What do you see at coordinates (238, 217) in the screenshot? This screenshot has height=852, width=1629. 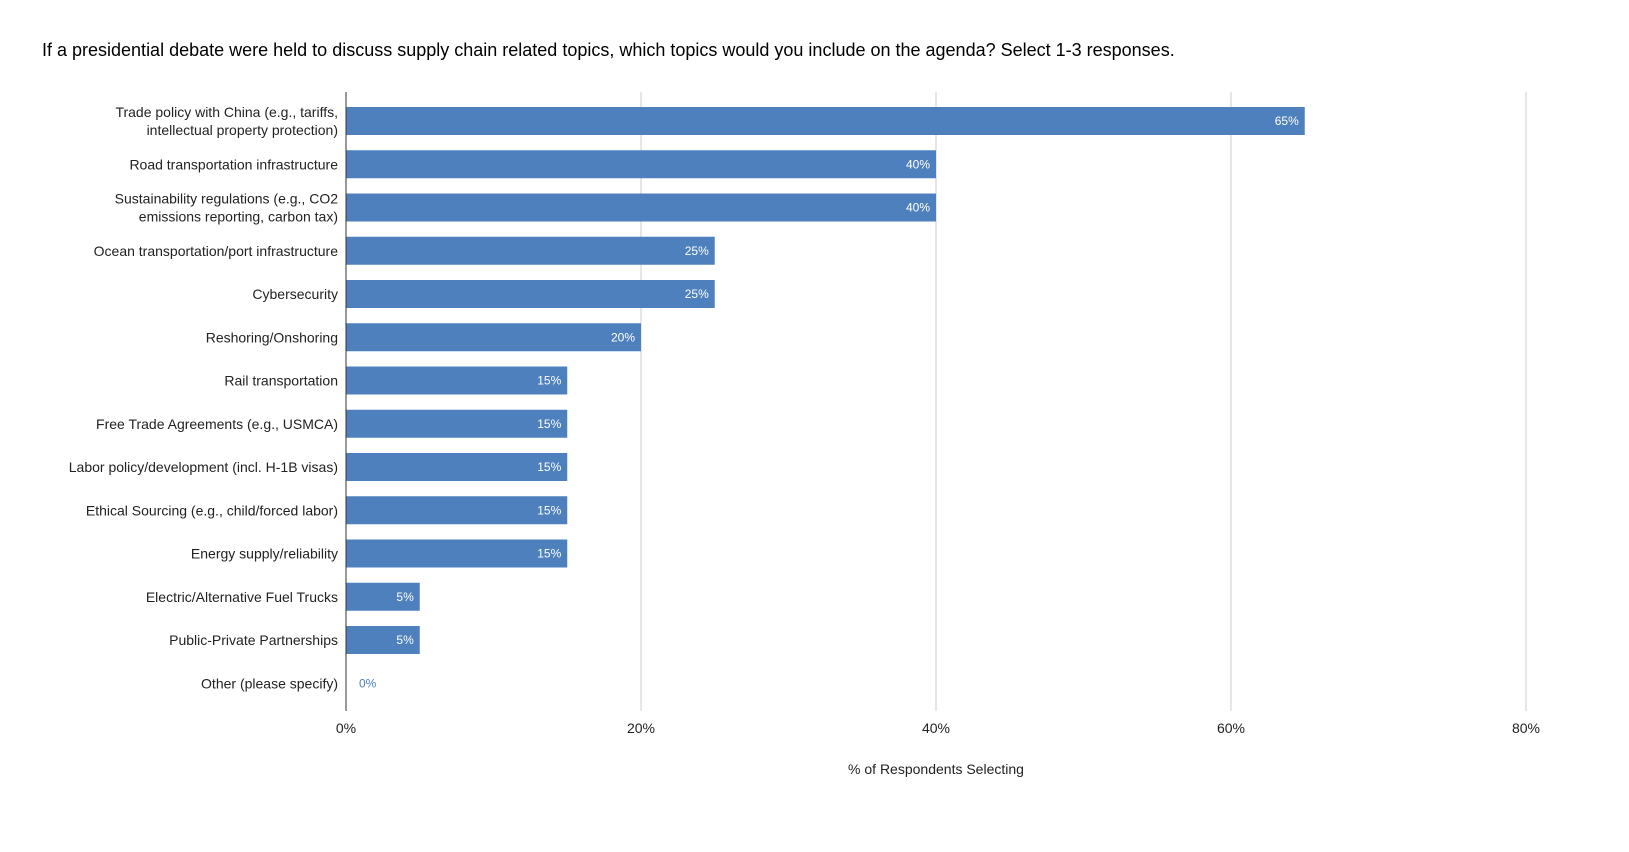 I see `category-label-line: emissions reporting, carbon tax)` at bounding box center [238, 217].